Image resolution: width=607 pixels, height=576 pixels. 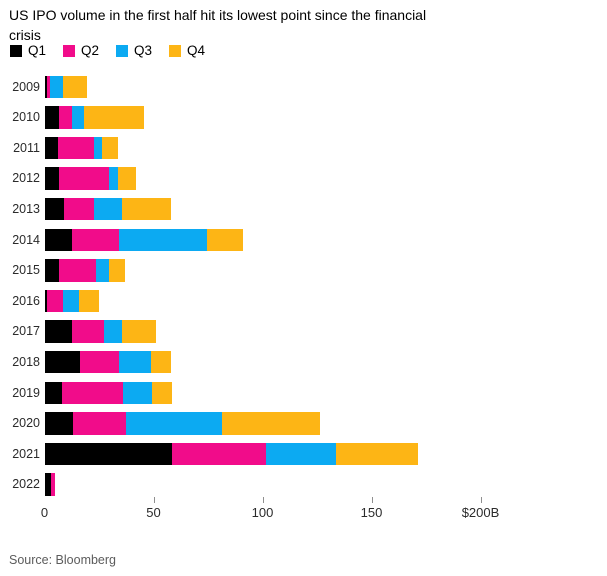 I want to click on bar-segment-2016-q4, so click(x=89, y=301).